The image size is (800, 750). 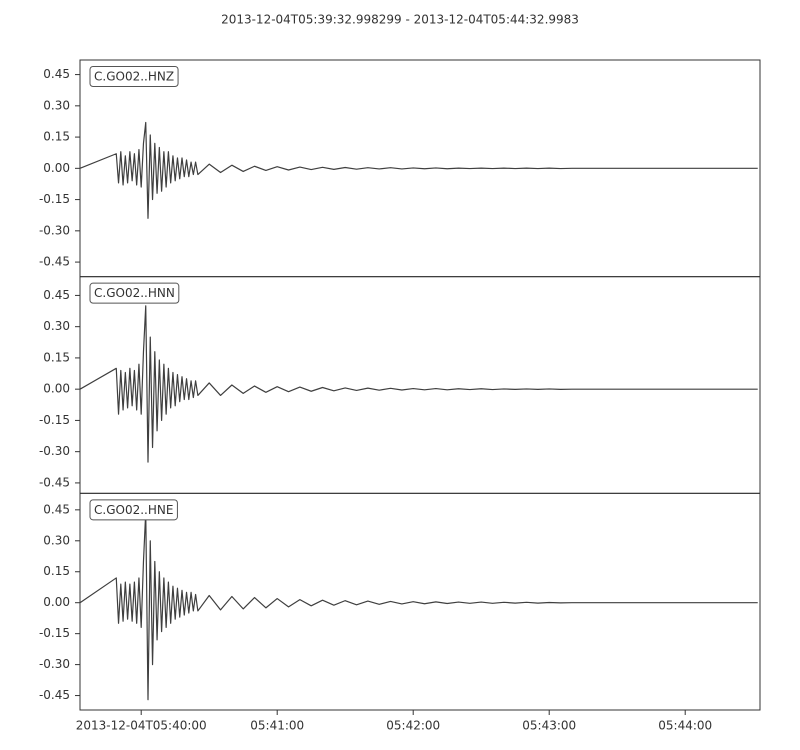 I want to click on trace, so click(x=418, y=170).